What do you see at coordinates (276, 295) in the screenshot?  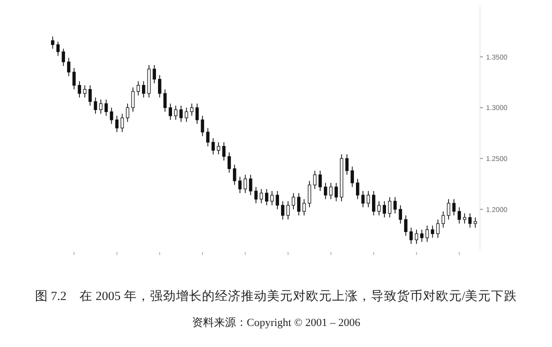 I see `text: 图 7.2 在 2005 年，强劲增长的经济推动美元对欧元上涨，导致货币对欧元/美元下跌` at bounding box center [276, 295].